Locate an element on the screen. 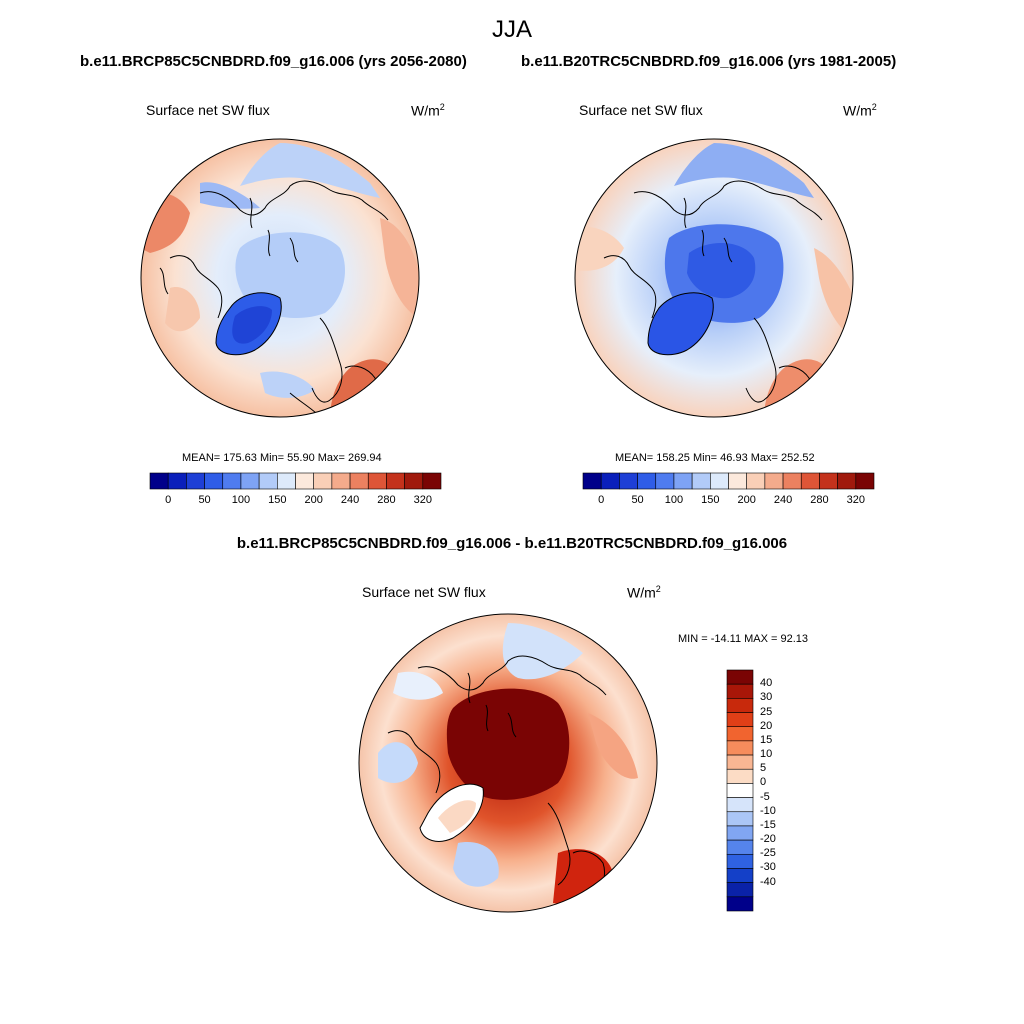  diff-variable: Surface net SW flux is located at coordinates (424, 592).